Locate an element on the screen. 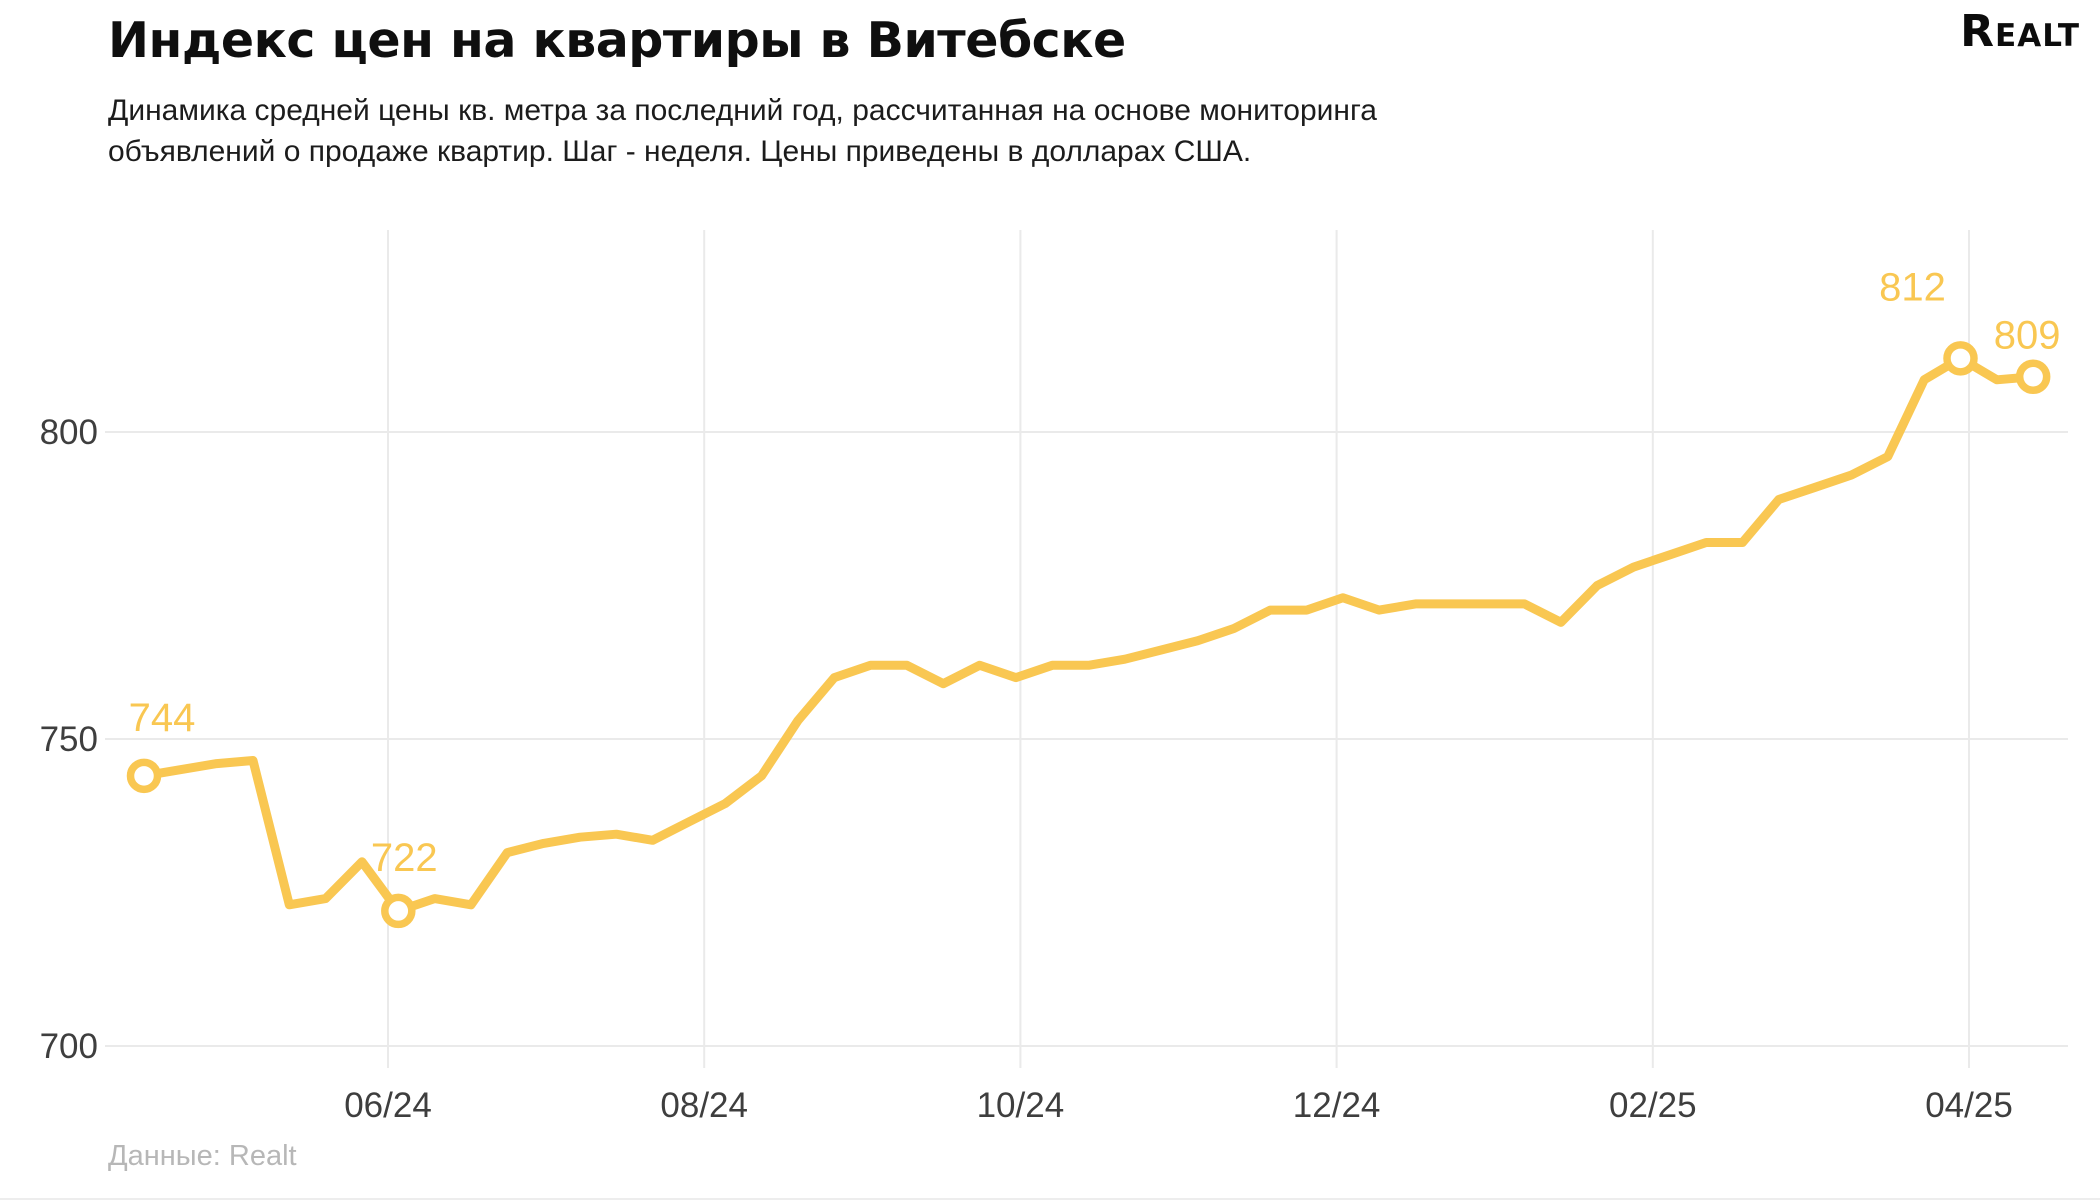  y-tick-label: 700 is located at coordinates (69, 1046).